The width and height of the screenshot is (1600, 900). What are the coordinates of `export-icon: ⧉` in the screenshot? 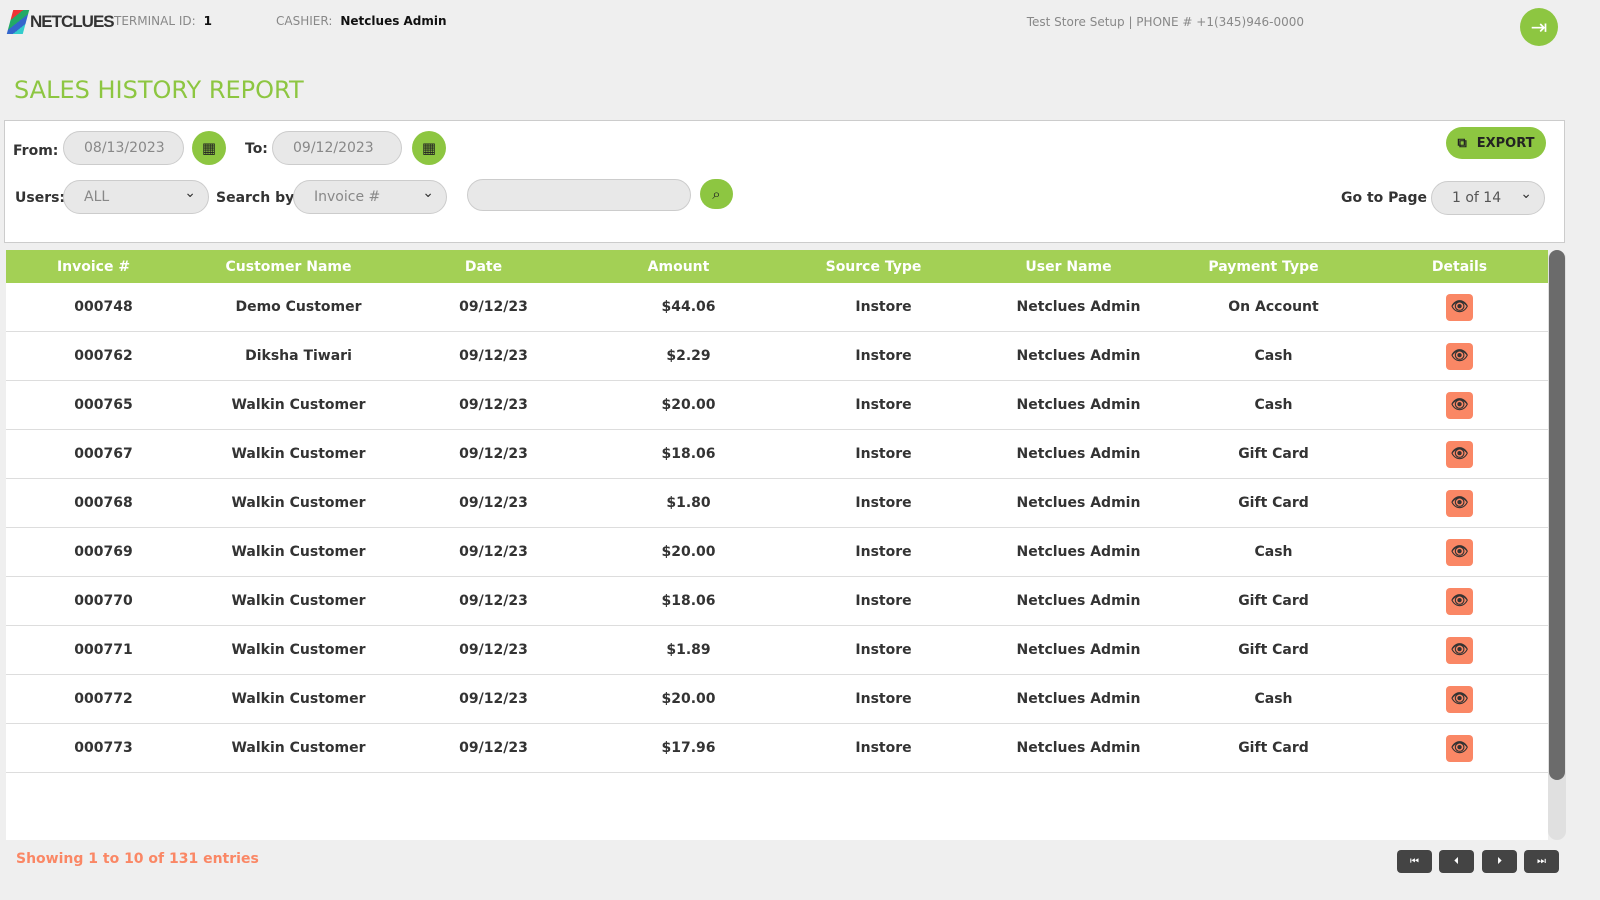 It's located at (1462, 143).